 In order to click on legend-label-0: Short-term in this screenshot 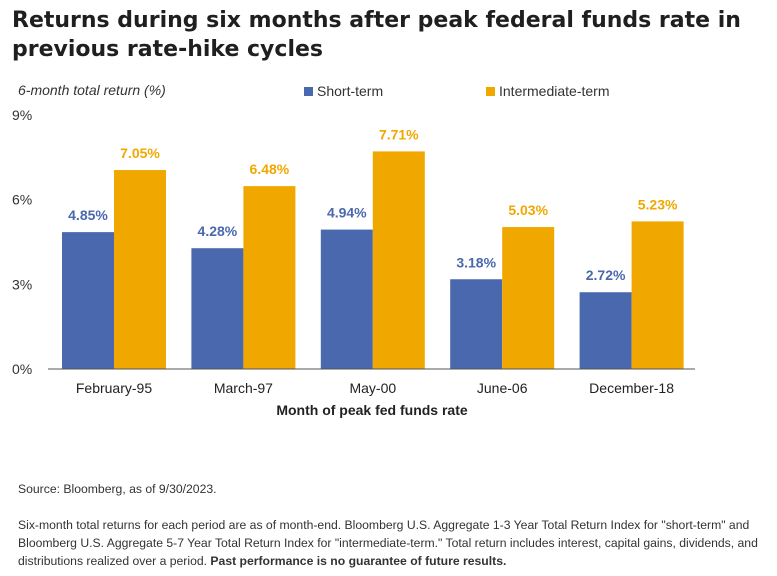, I will do `click(350, 91)`.